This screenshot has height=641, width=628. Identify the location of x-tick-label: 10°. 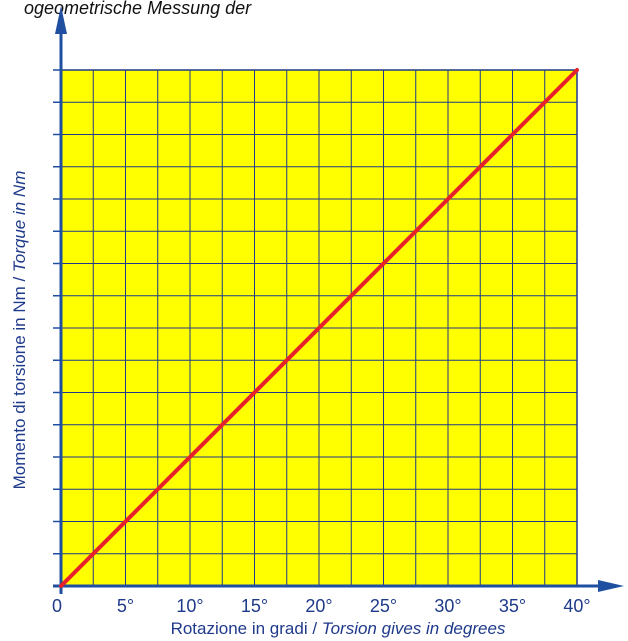
(189, 606).